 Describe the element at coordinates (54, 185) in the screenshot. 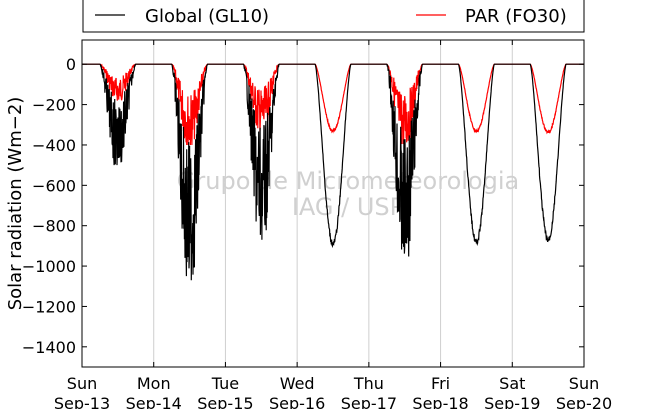

I see `y-tick-label: −600` at that location.